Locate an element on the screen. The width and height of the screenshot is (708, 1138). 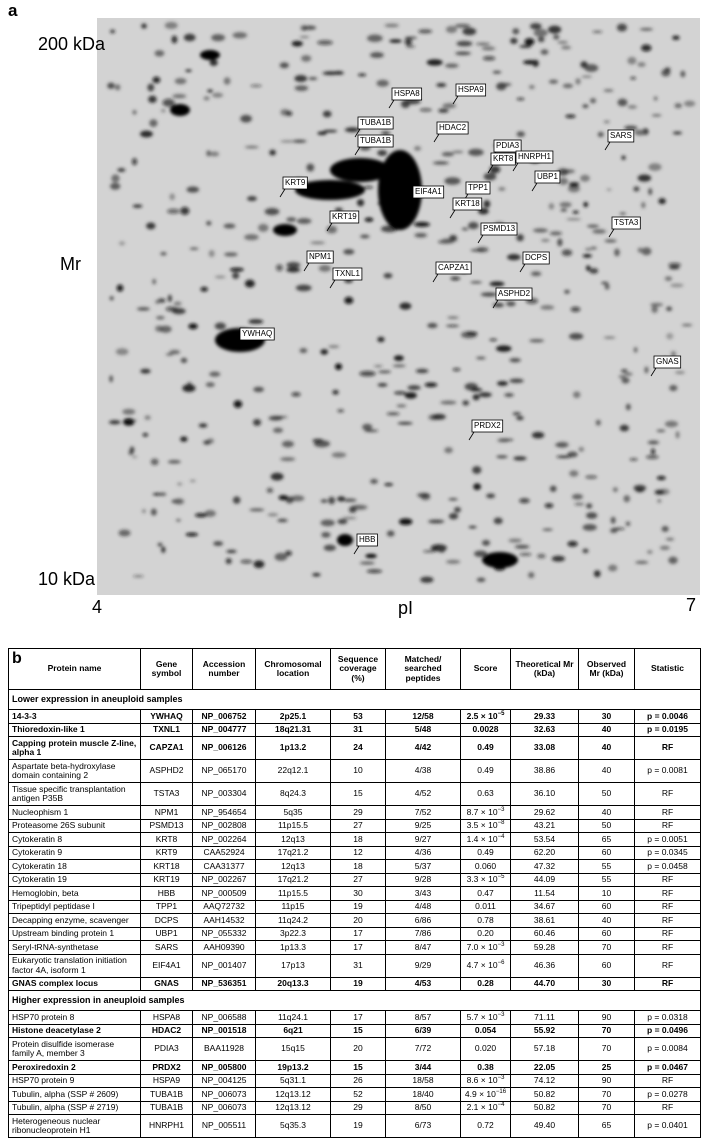
table-cell: TPP1 is located at coordinates (166, 906).